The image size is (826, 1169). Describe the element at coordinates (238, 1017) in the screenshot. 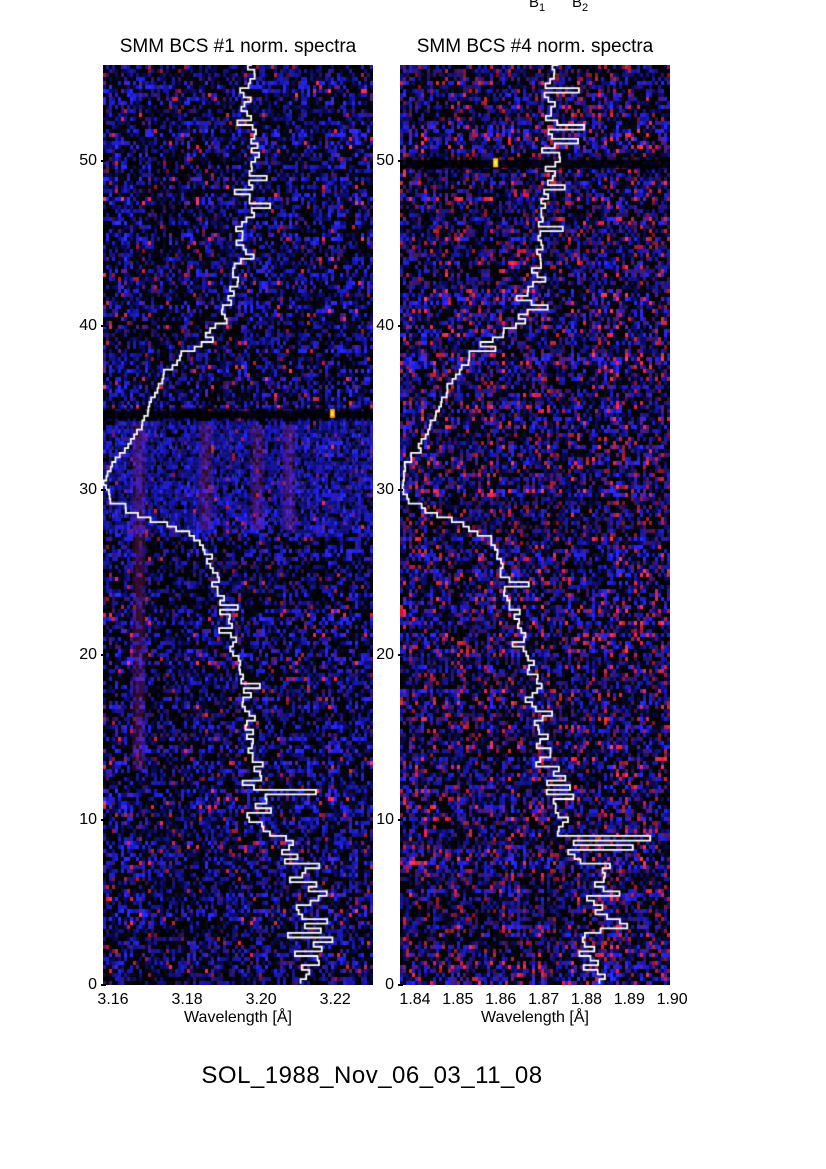

I see `panel1-xaxis-label: Wavelength [Å]` at that location.